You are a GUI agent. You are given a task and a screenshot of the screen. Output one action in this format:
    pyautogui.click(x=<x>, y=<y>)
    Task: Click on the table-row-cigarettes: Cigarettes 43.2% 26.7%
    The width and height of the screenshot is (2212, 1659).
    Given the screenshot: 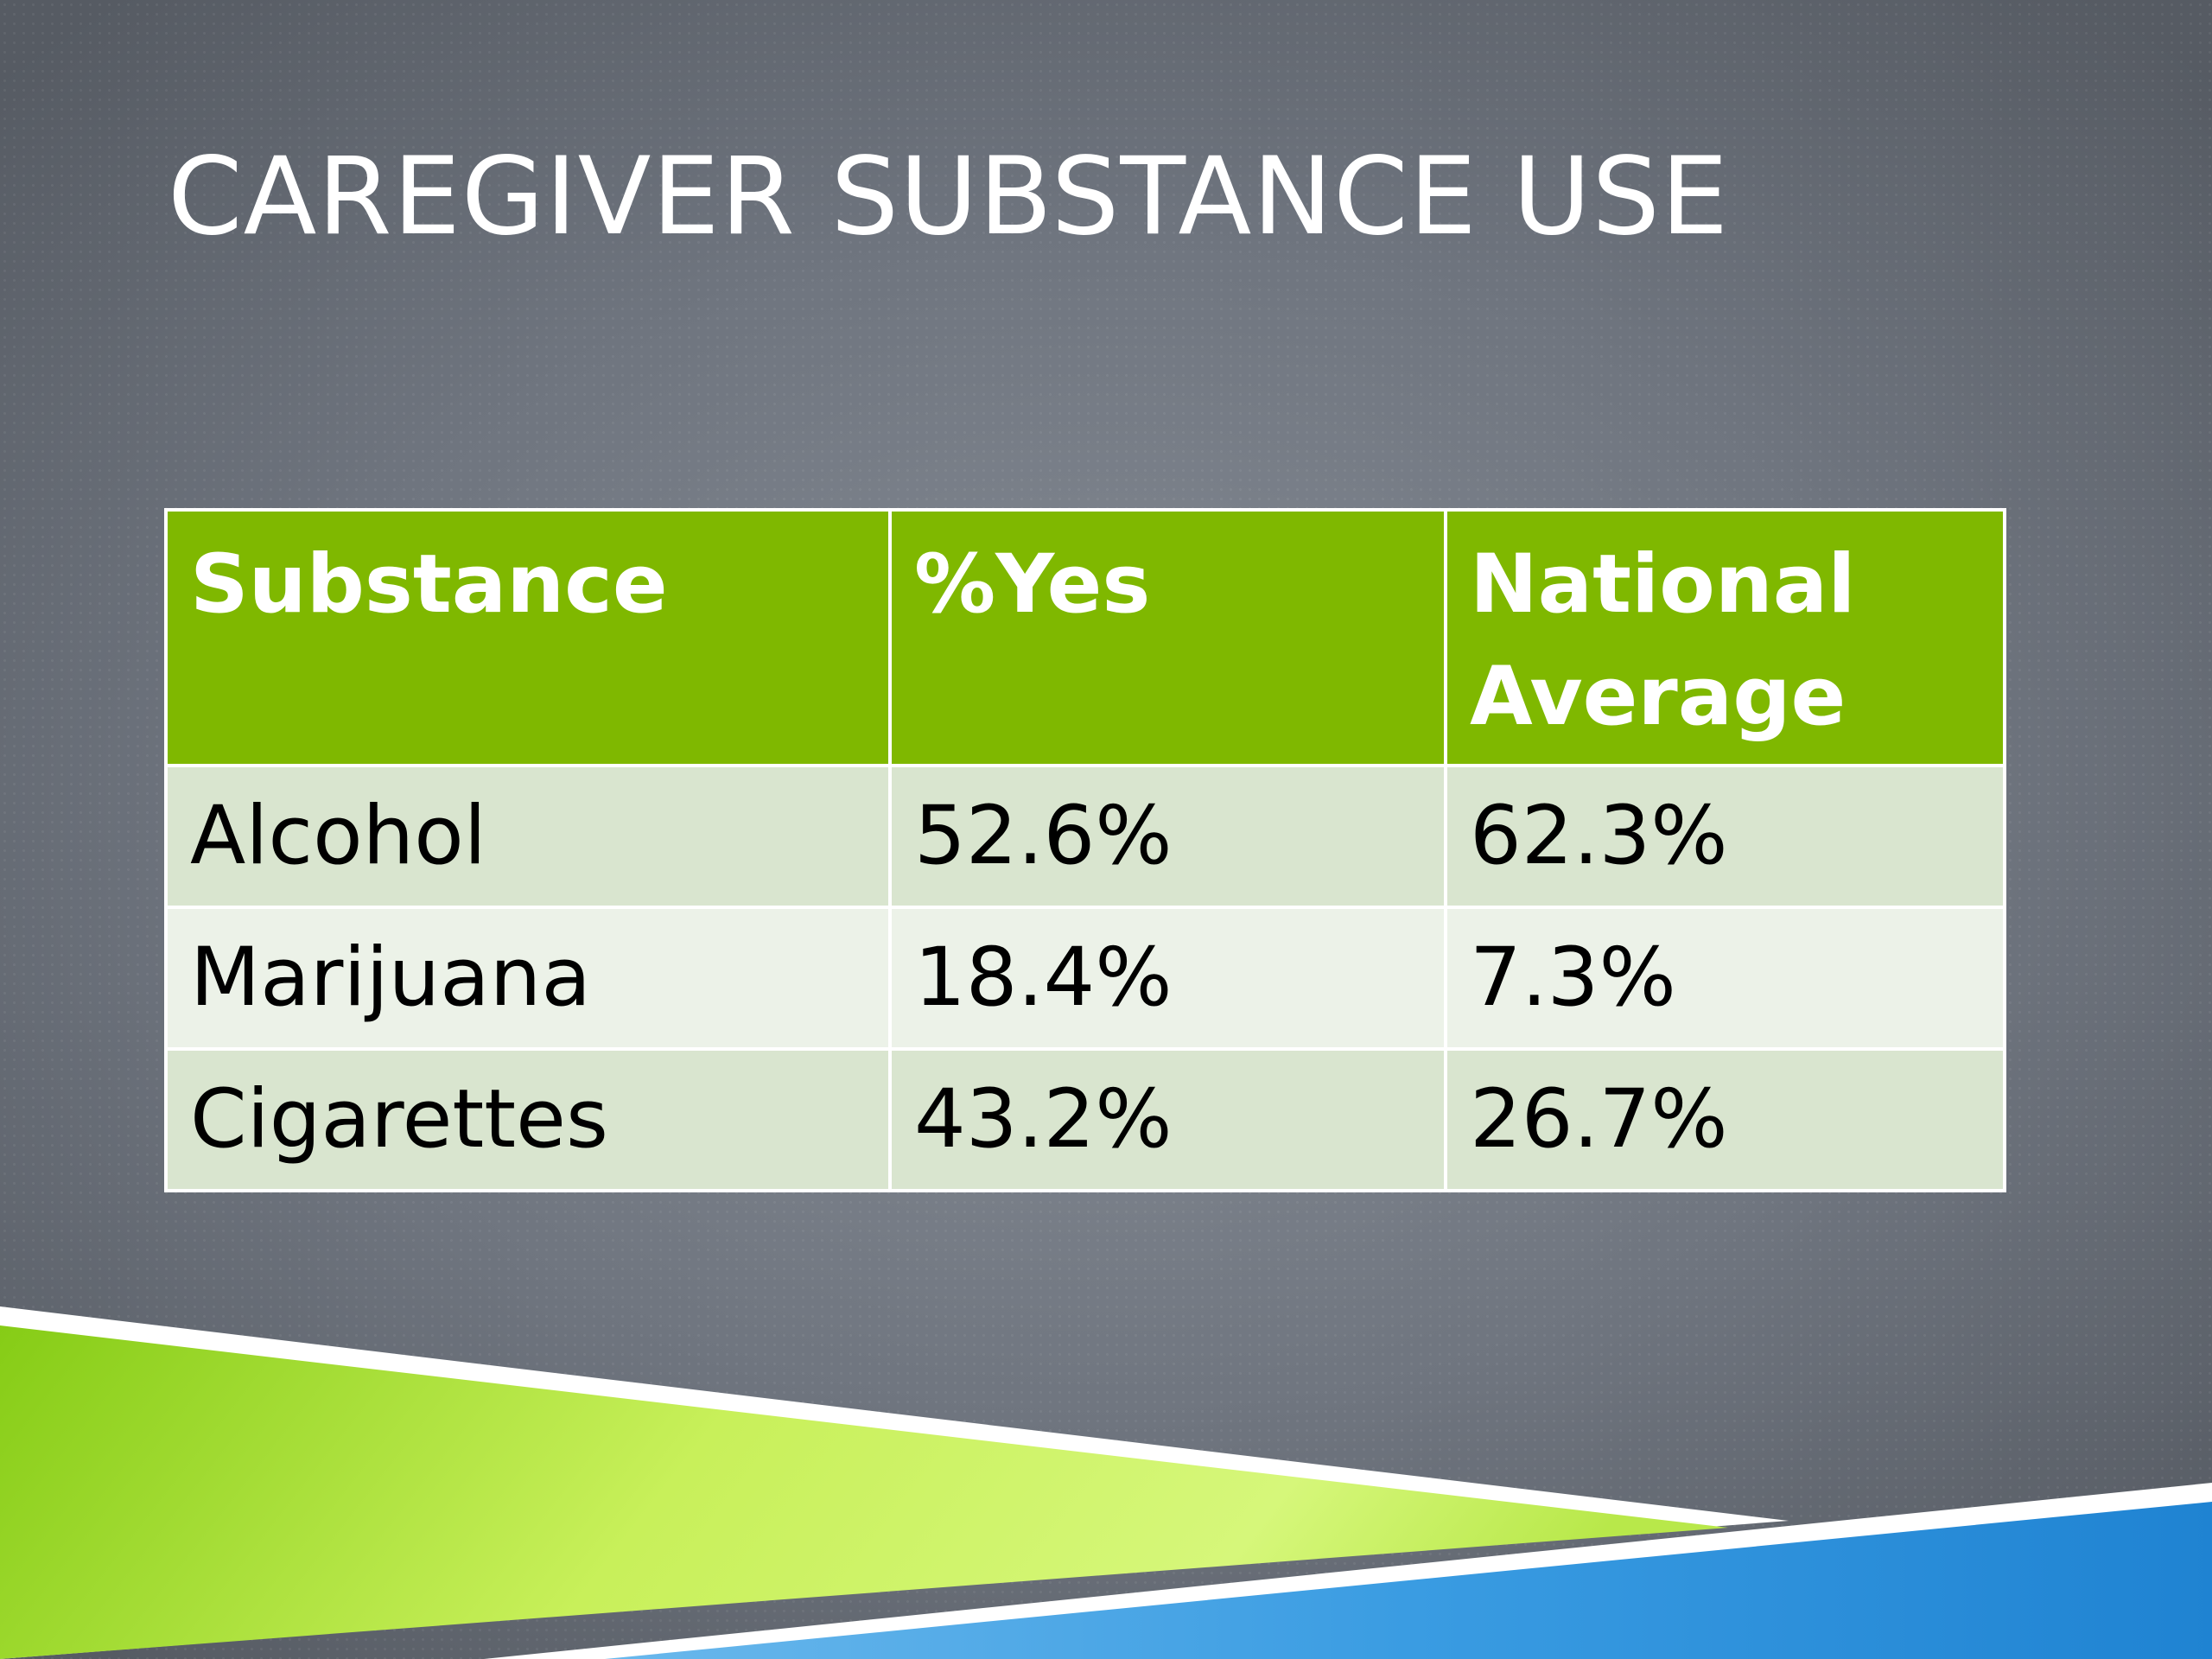 What is the action you would take?
    pyautogui.click(x=1085, y=1119)
    